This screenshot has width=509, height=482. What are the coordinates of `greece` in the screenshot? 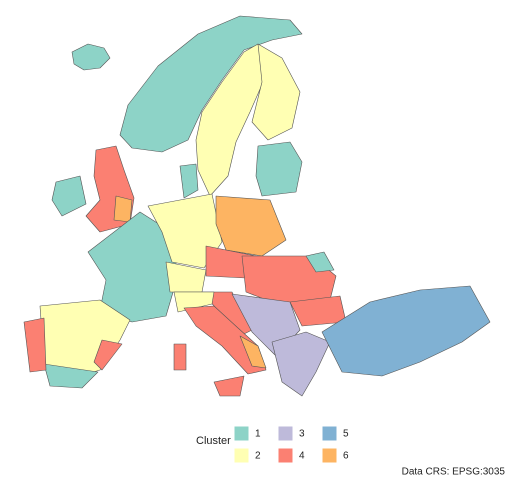 It's located at (301, 364).